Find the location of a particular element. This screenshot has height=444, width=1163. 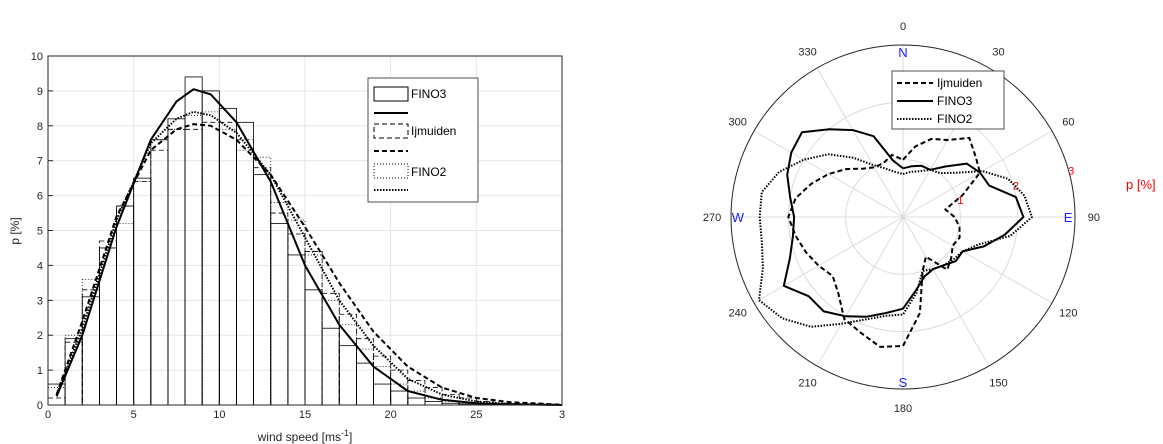

polar-angle-label: 0 is located at coordinates (903, 27).